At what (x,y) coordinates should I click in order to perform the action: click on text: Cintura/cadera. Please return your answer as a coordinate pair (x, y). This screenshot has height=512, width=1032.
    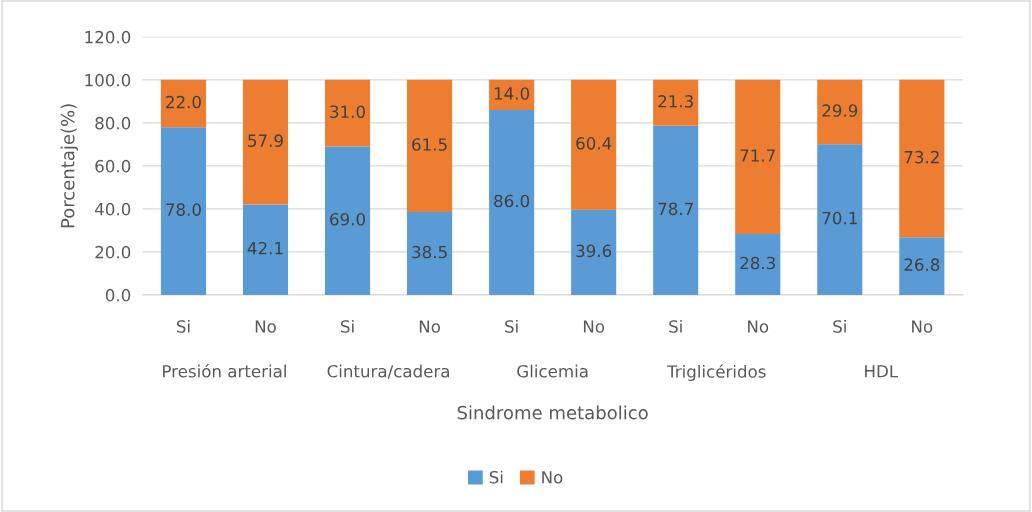
    Looking at the image, I should click on (388, 371).